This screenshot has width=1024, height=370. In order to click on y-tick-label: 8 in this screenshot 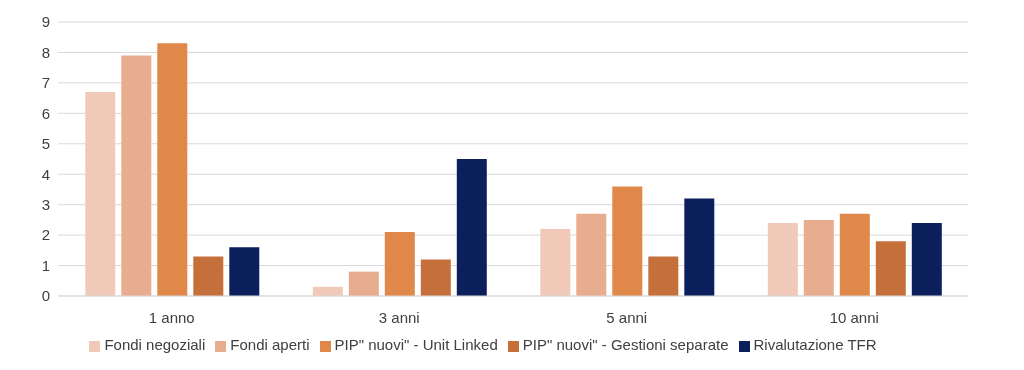, I will do `click(45, 52)`.